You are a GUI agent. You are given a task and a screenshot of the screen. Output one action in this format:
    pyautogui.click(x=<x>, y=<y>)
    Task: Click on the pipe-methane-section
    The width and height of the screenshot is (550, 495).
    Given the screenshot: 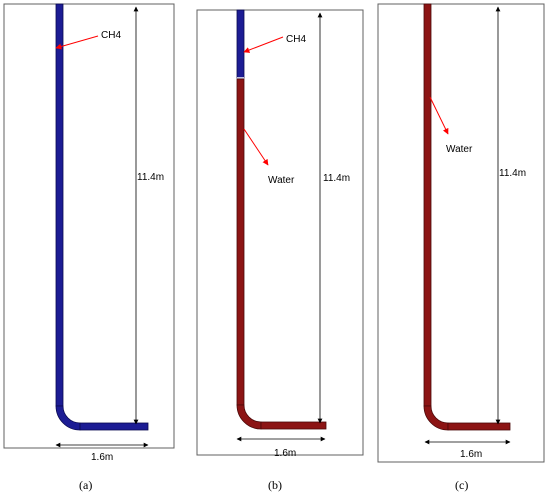 What is the action you would take?
    pyautogui.click(x=240, y=44)
    